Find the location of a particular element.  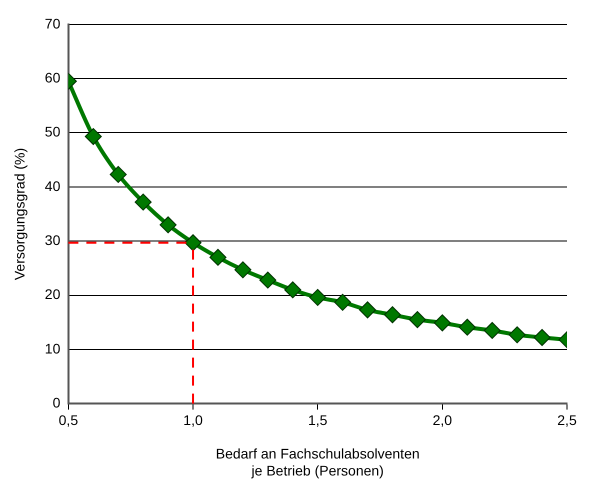

y-tick-label: 50 is located at coordinates (52, 132).